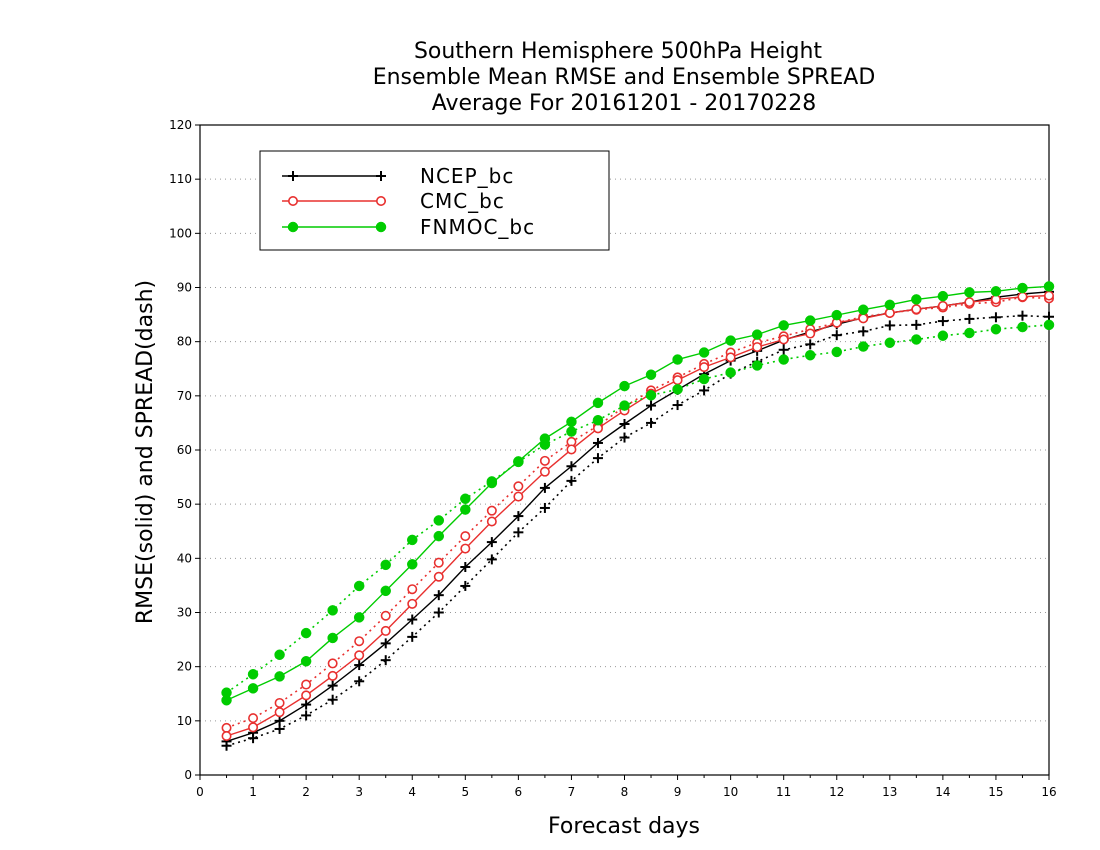  What do you see at coordinates (889, 792) in the screenshot?
I see `x-tick-label: 13` at bounding box center [889, 792].